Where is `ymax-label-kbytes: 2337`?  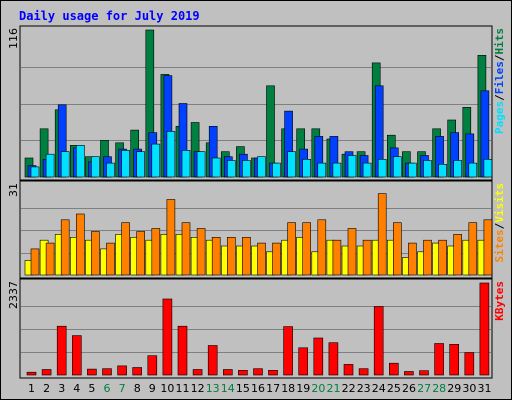 ymax-label-kbytes: 2337 is located at coordinates (13, 295).